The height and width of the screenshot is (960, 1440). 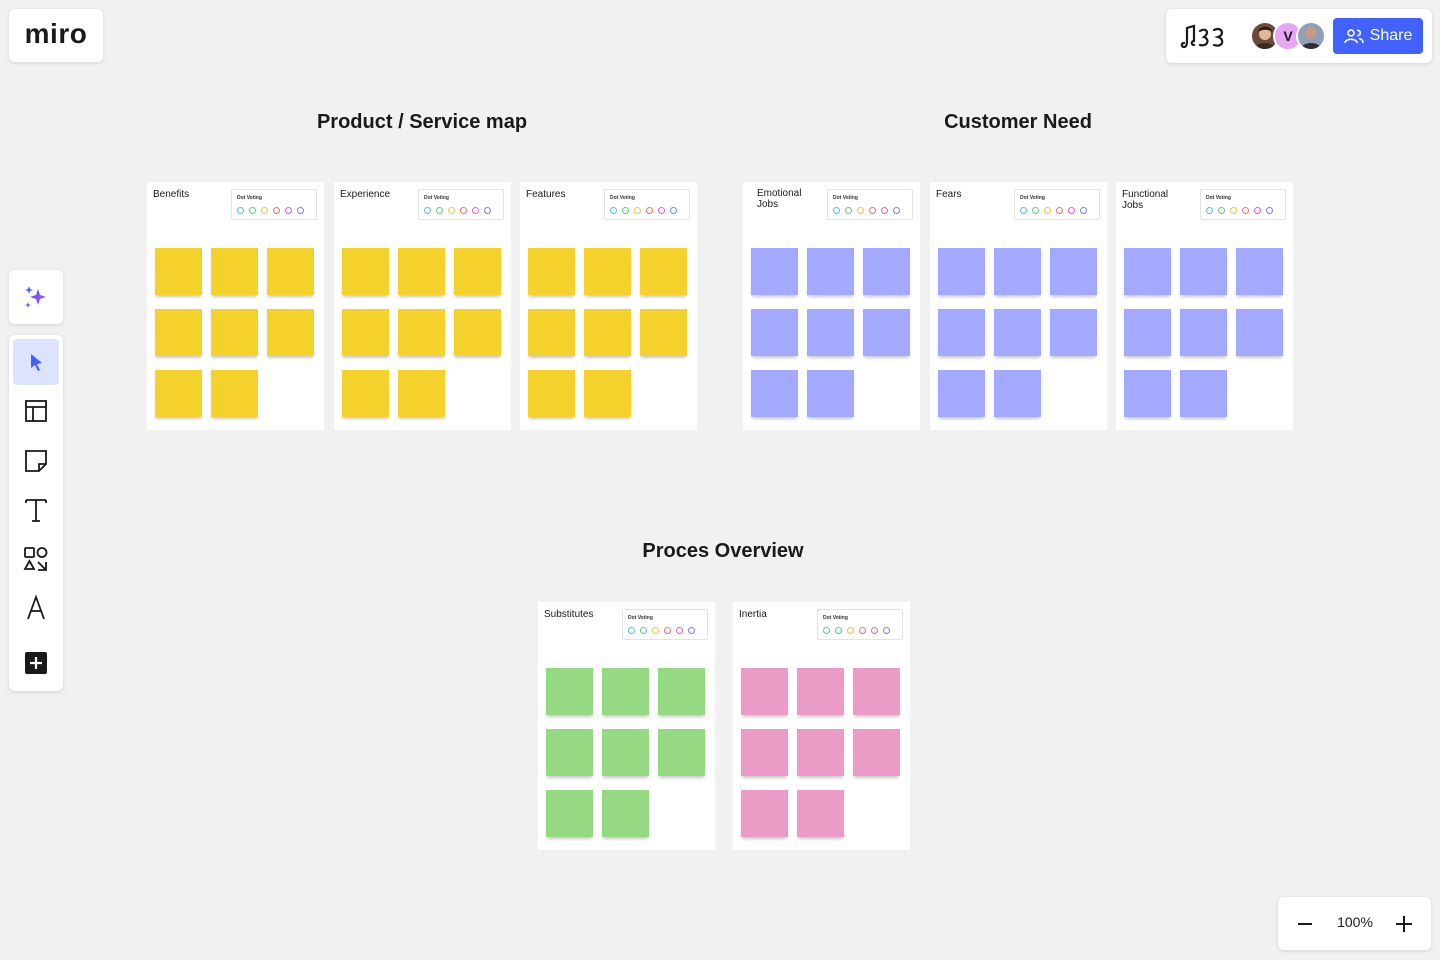 What do you see at coordinates (626, 726) in the screenshot?
I see `frame-substitutes: Substitutes Dot Voting` at bounding box center [626, 726].